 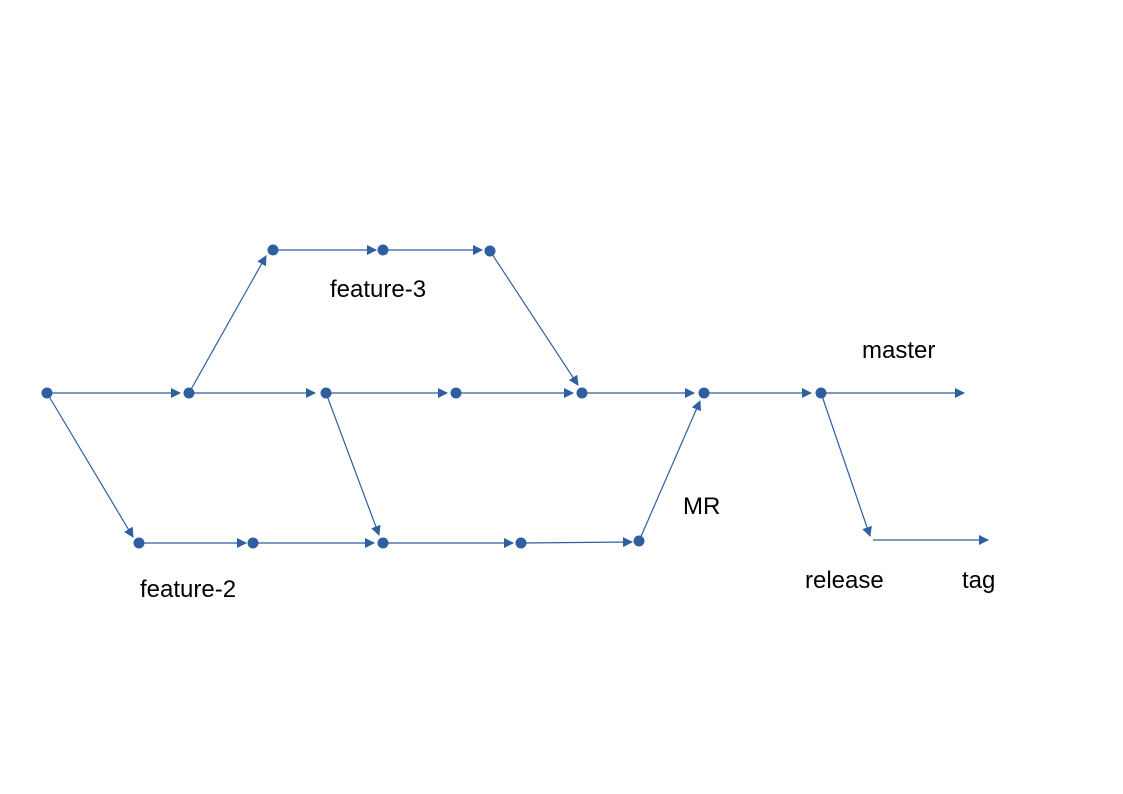 I want to click on edge-mr, so click(x=669, y=471).